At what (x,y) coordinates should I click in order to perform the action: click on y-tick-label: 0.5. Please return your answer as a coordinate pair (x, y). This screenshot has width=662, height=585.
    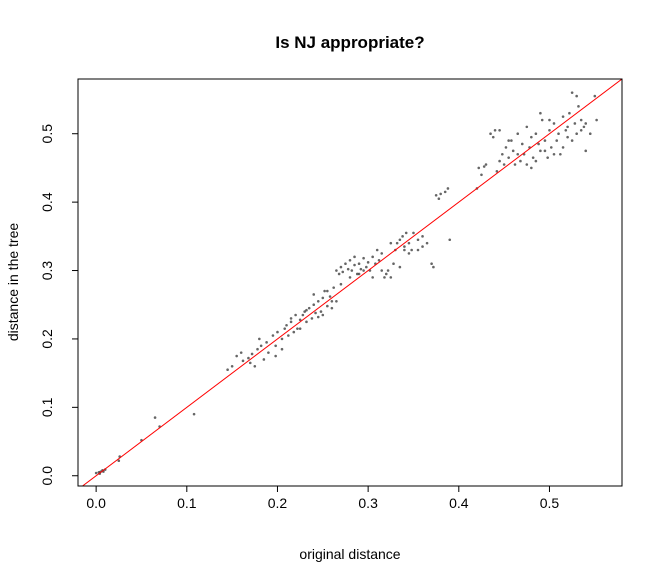
    Looking at the image, I should click on (47, 134).